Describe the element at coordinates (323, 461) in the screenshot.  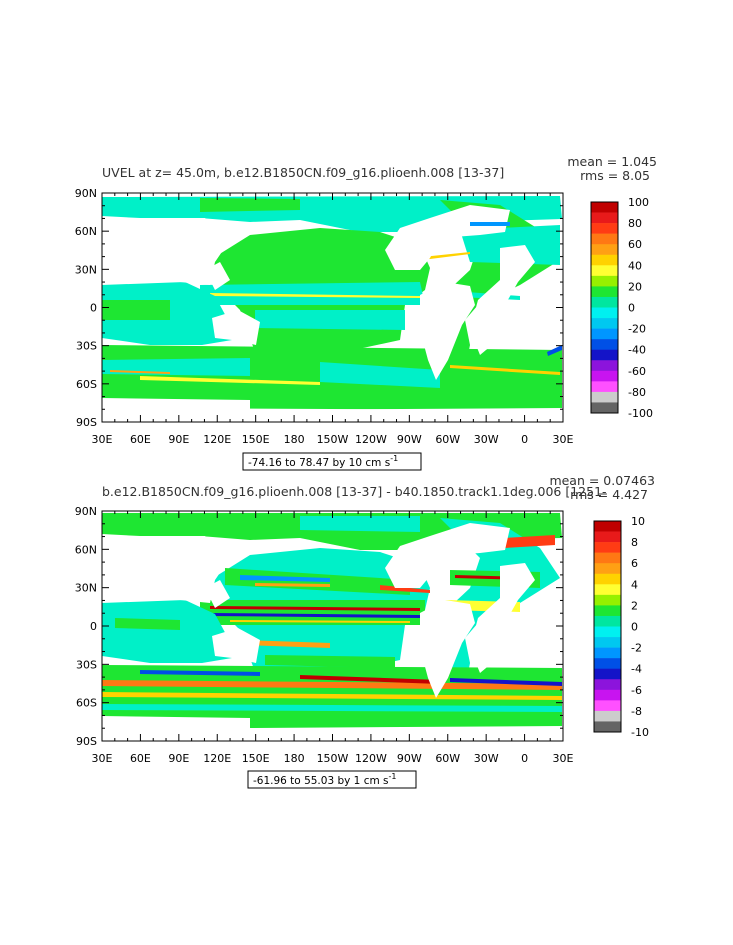
I see `panel-1-range-label: -74.16 to 78.47 by 10 cm s-1` at that location.